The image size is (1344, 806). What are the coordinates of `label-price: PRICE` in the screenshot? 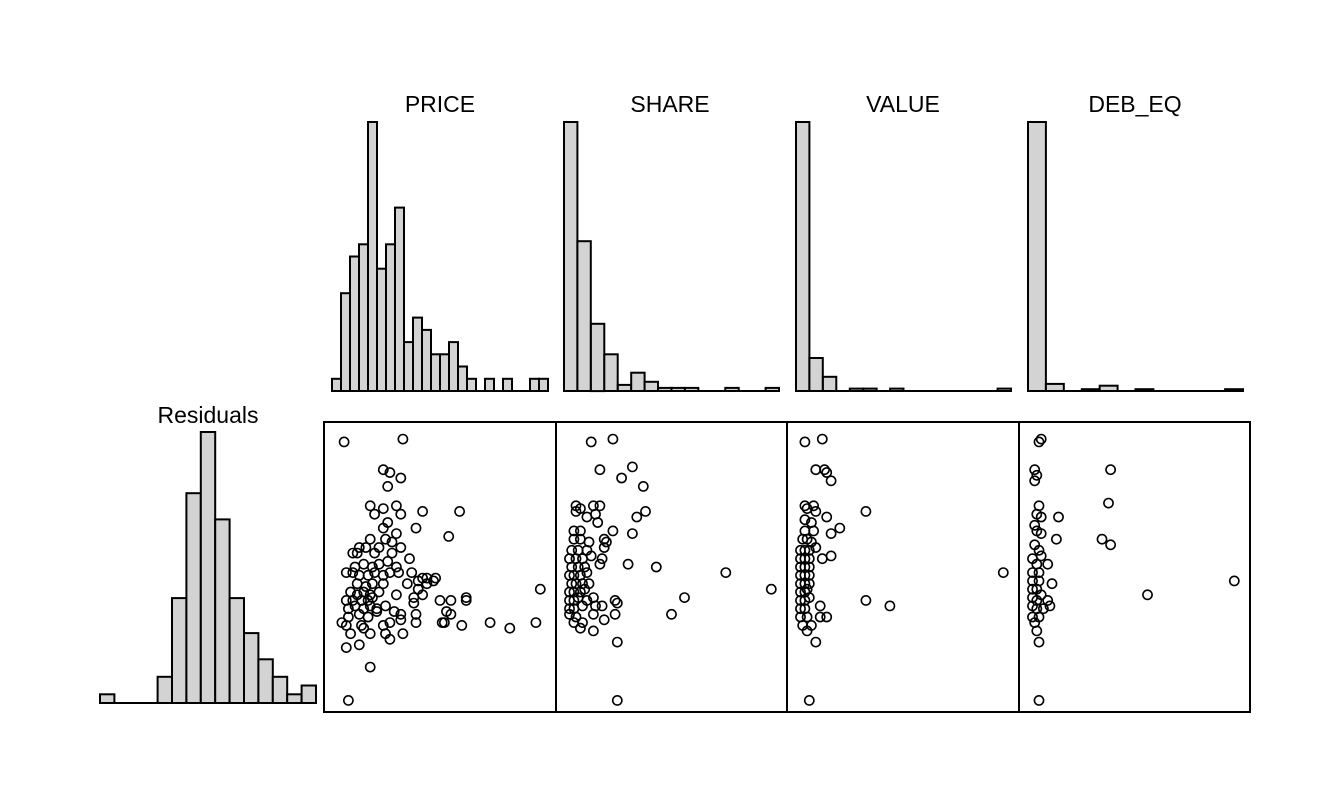 It's located at (440, 104).